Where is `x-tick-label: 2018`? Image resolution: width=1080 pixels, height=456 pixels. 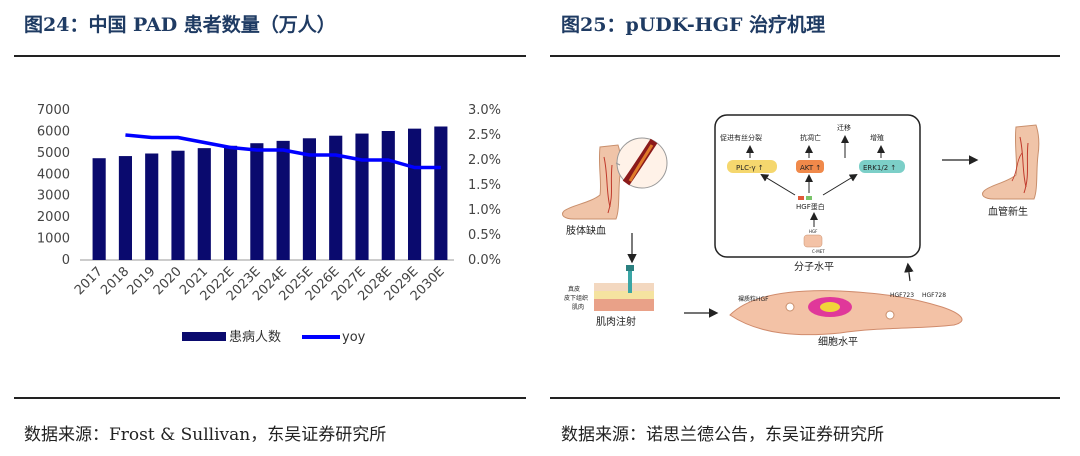 x-tick-label: 2018 is located at coordinates (115, 281).